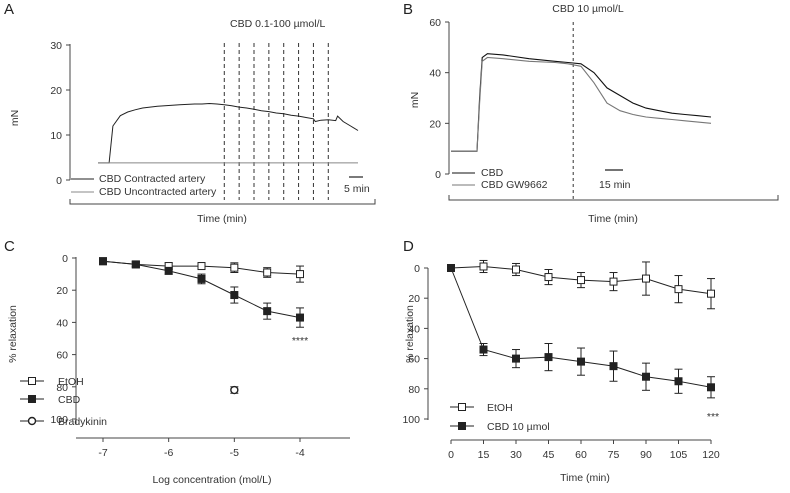 Image resolution: width=790 pixels, height=493 pixels. I want to click on panel-a-ytick-label-0: 0, so click(59, 181).